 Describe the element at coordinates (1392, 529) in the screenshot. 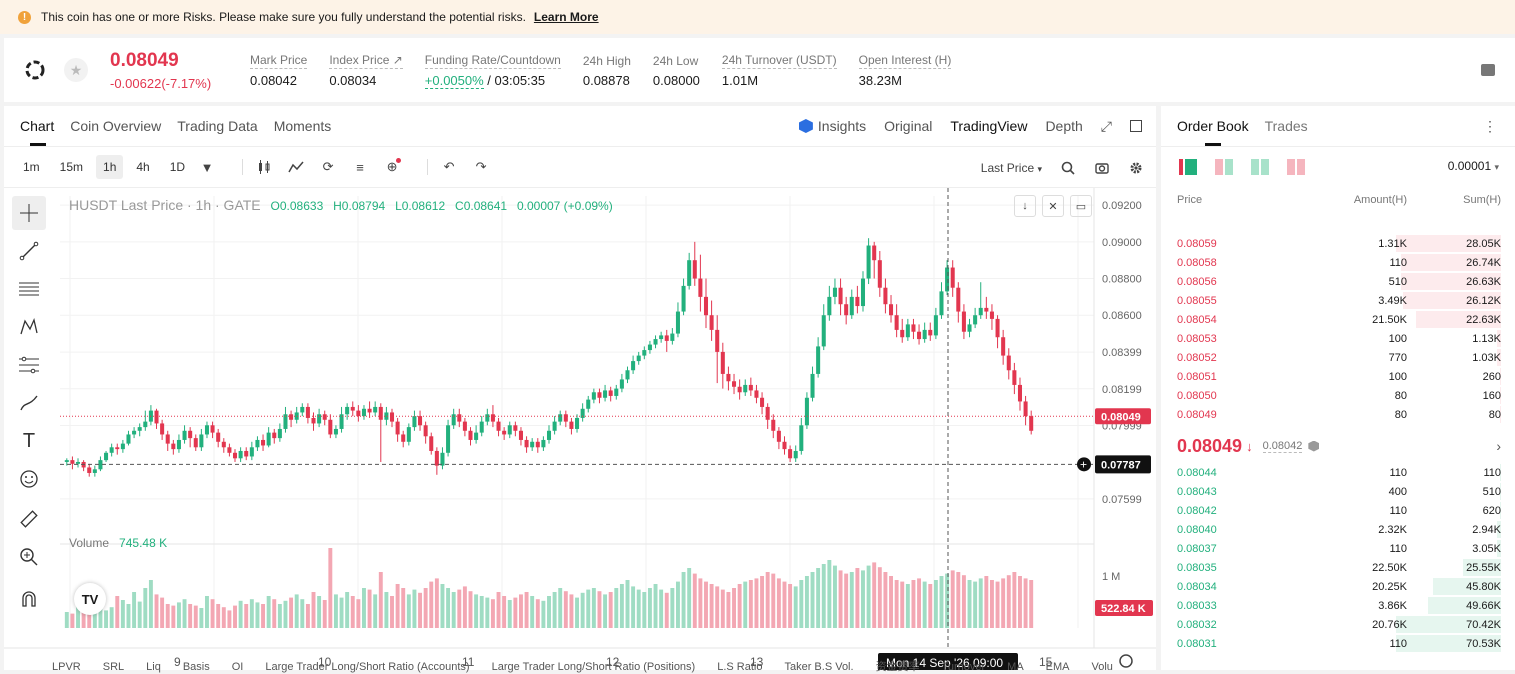

I see `row-amount: 2.32K` at that location.